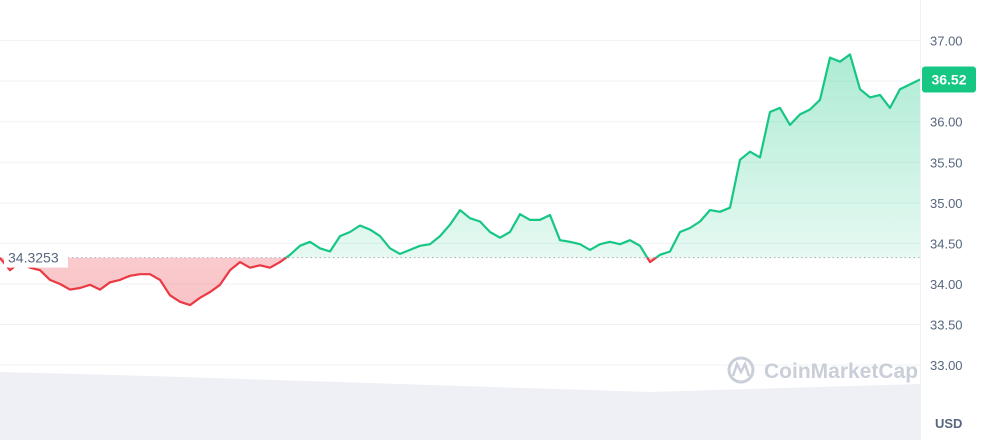  Describe the element at coordinates (946, 365) in the screenshot. I see `y-tick-label: 33.00` at that location.